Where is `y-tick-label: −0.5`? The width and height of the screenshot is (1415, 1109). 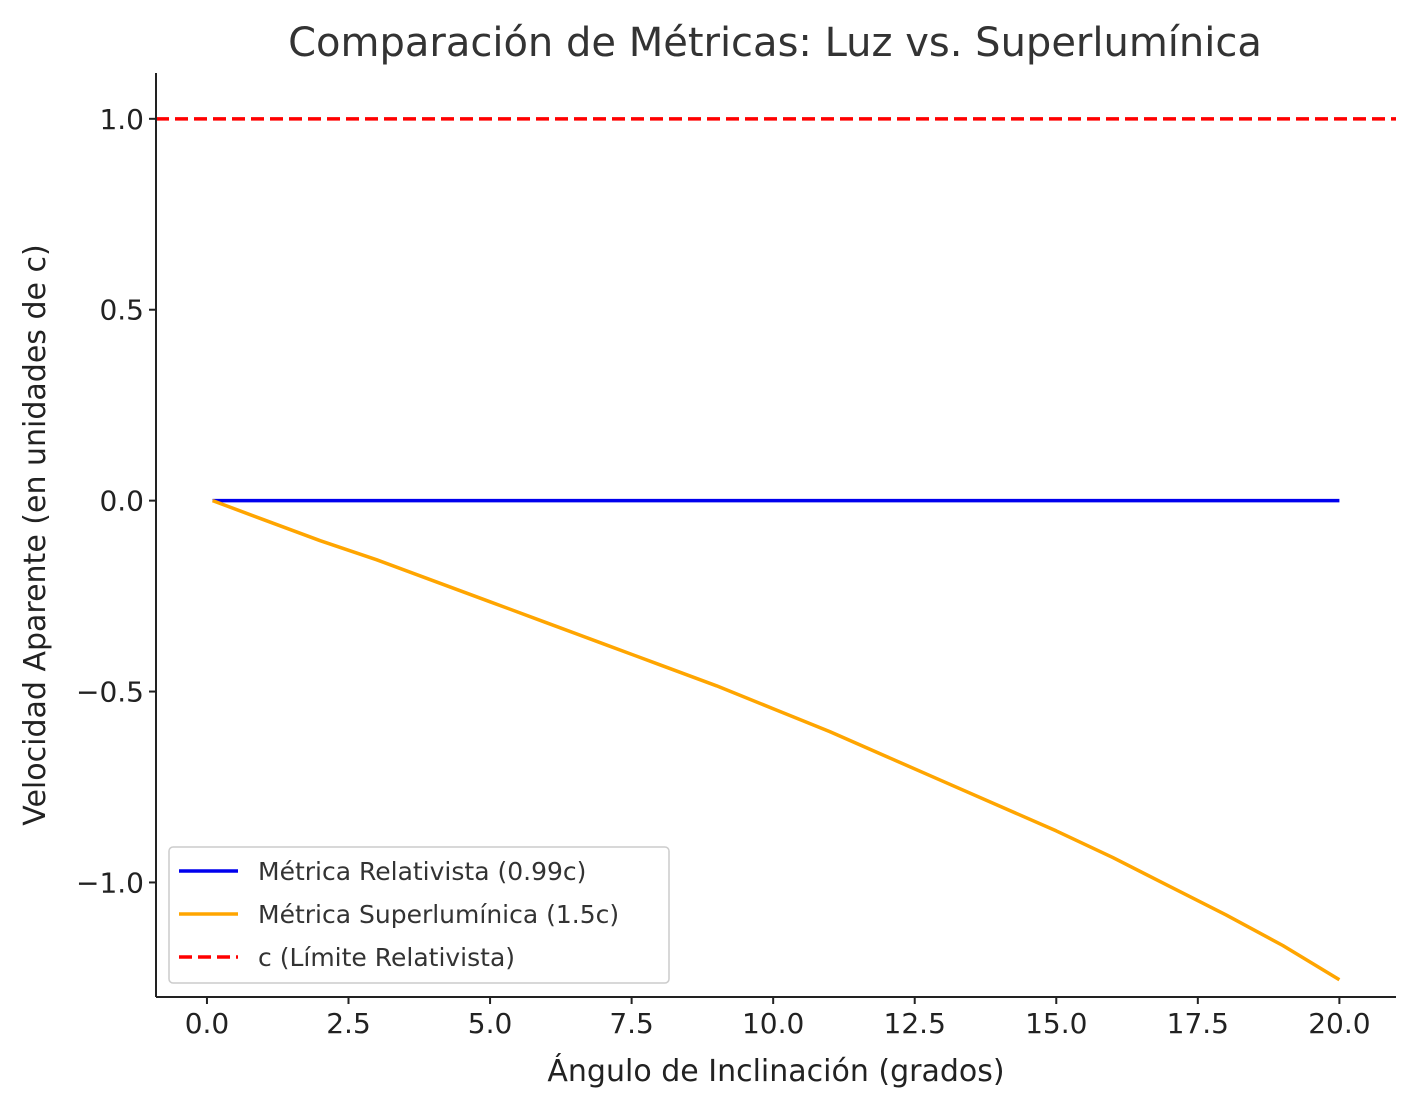
y-tick-label: −0.5 is located at coordinates (110, 692).